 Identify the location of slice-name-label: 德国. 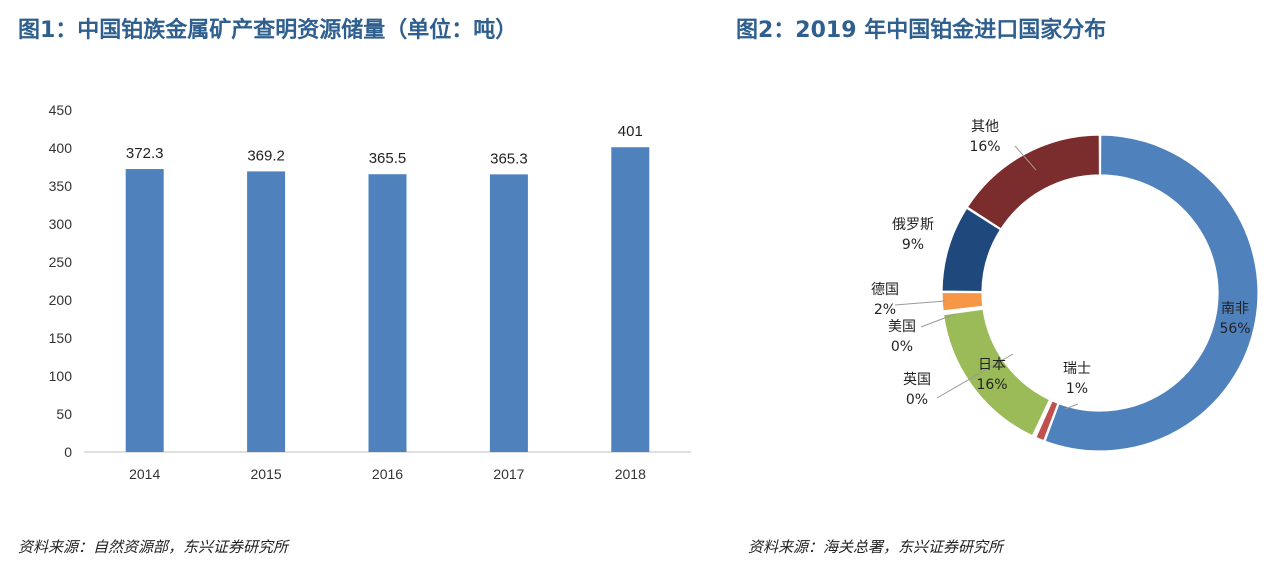
(885, 290).